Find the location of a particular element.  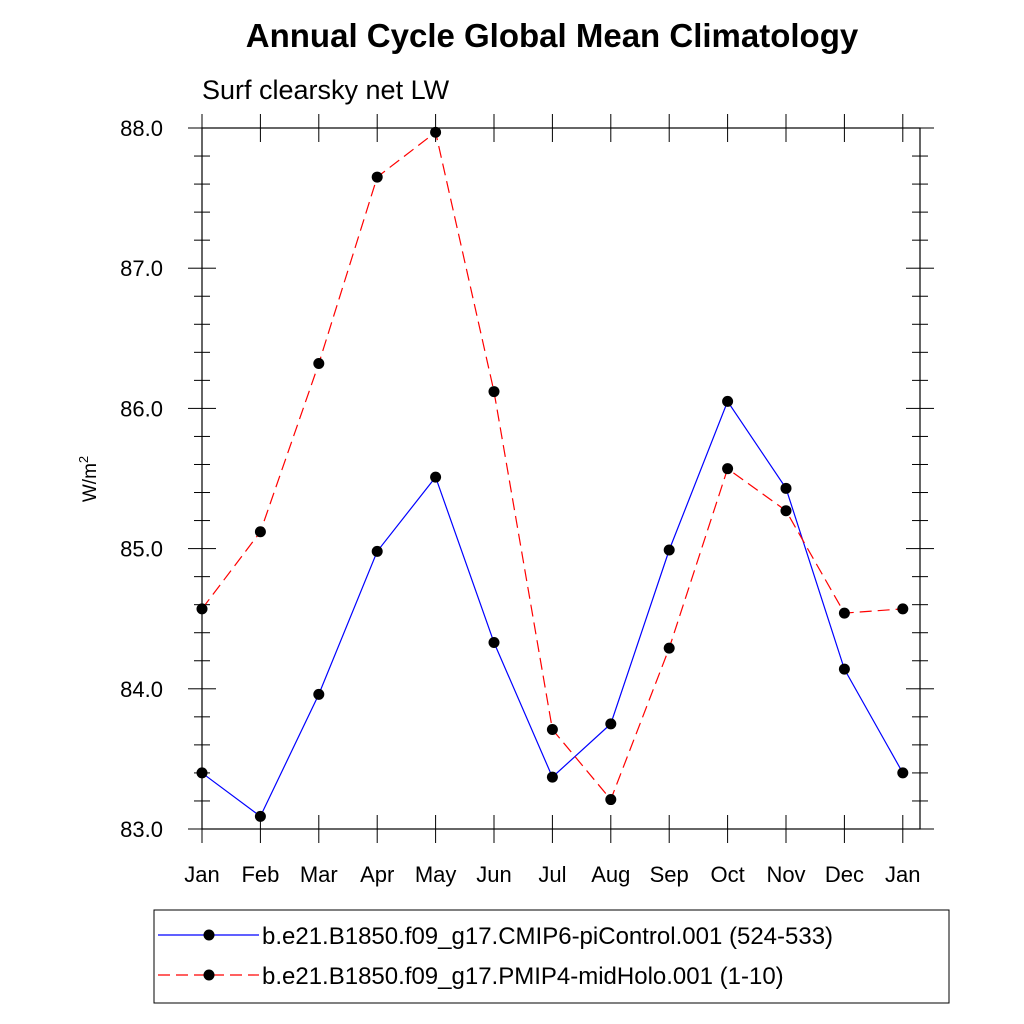

x-tick-label: Jul is located at coordinates (552, 874).